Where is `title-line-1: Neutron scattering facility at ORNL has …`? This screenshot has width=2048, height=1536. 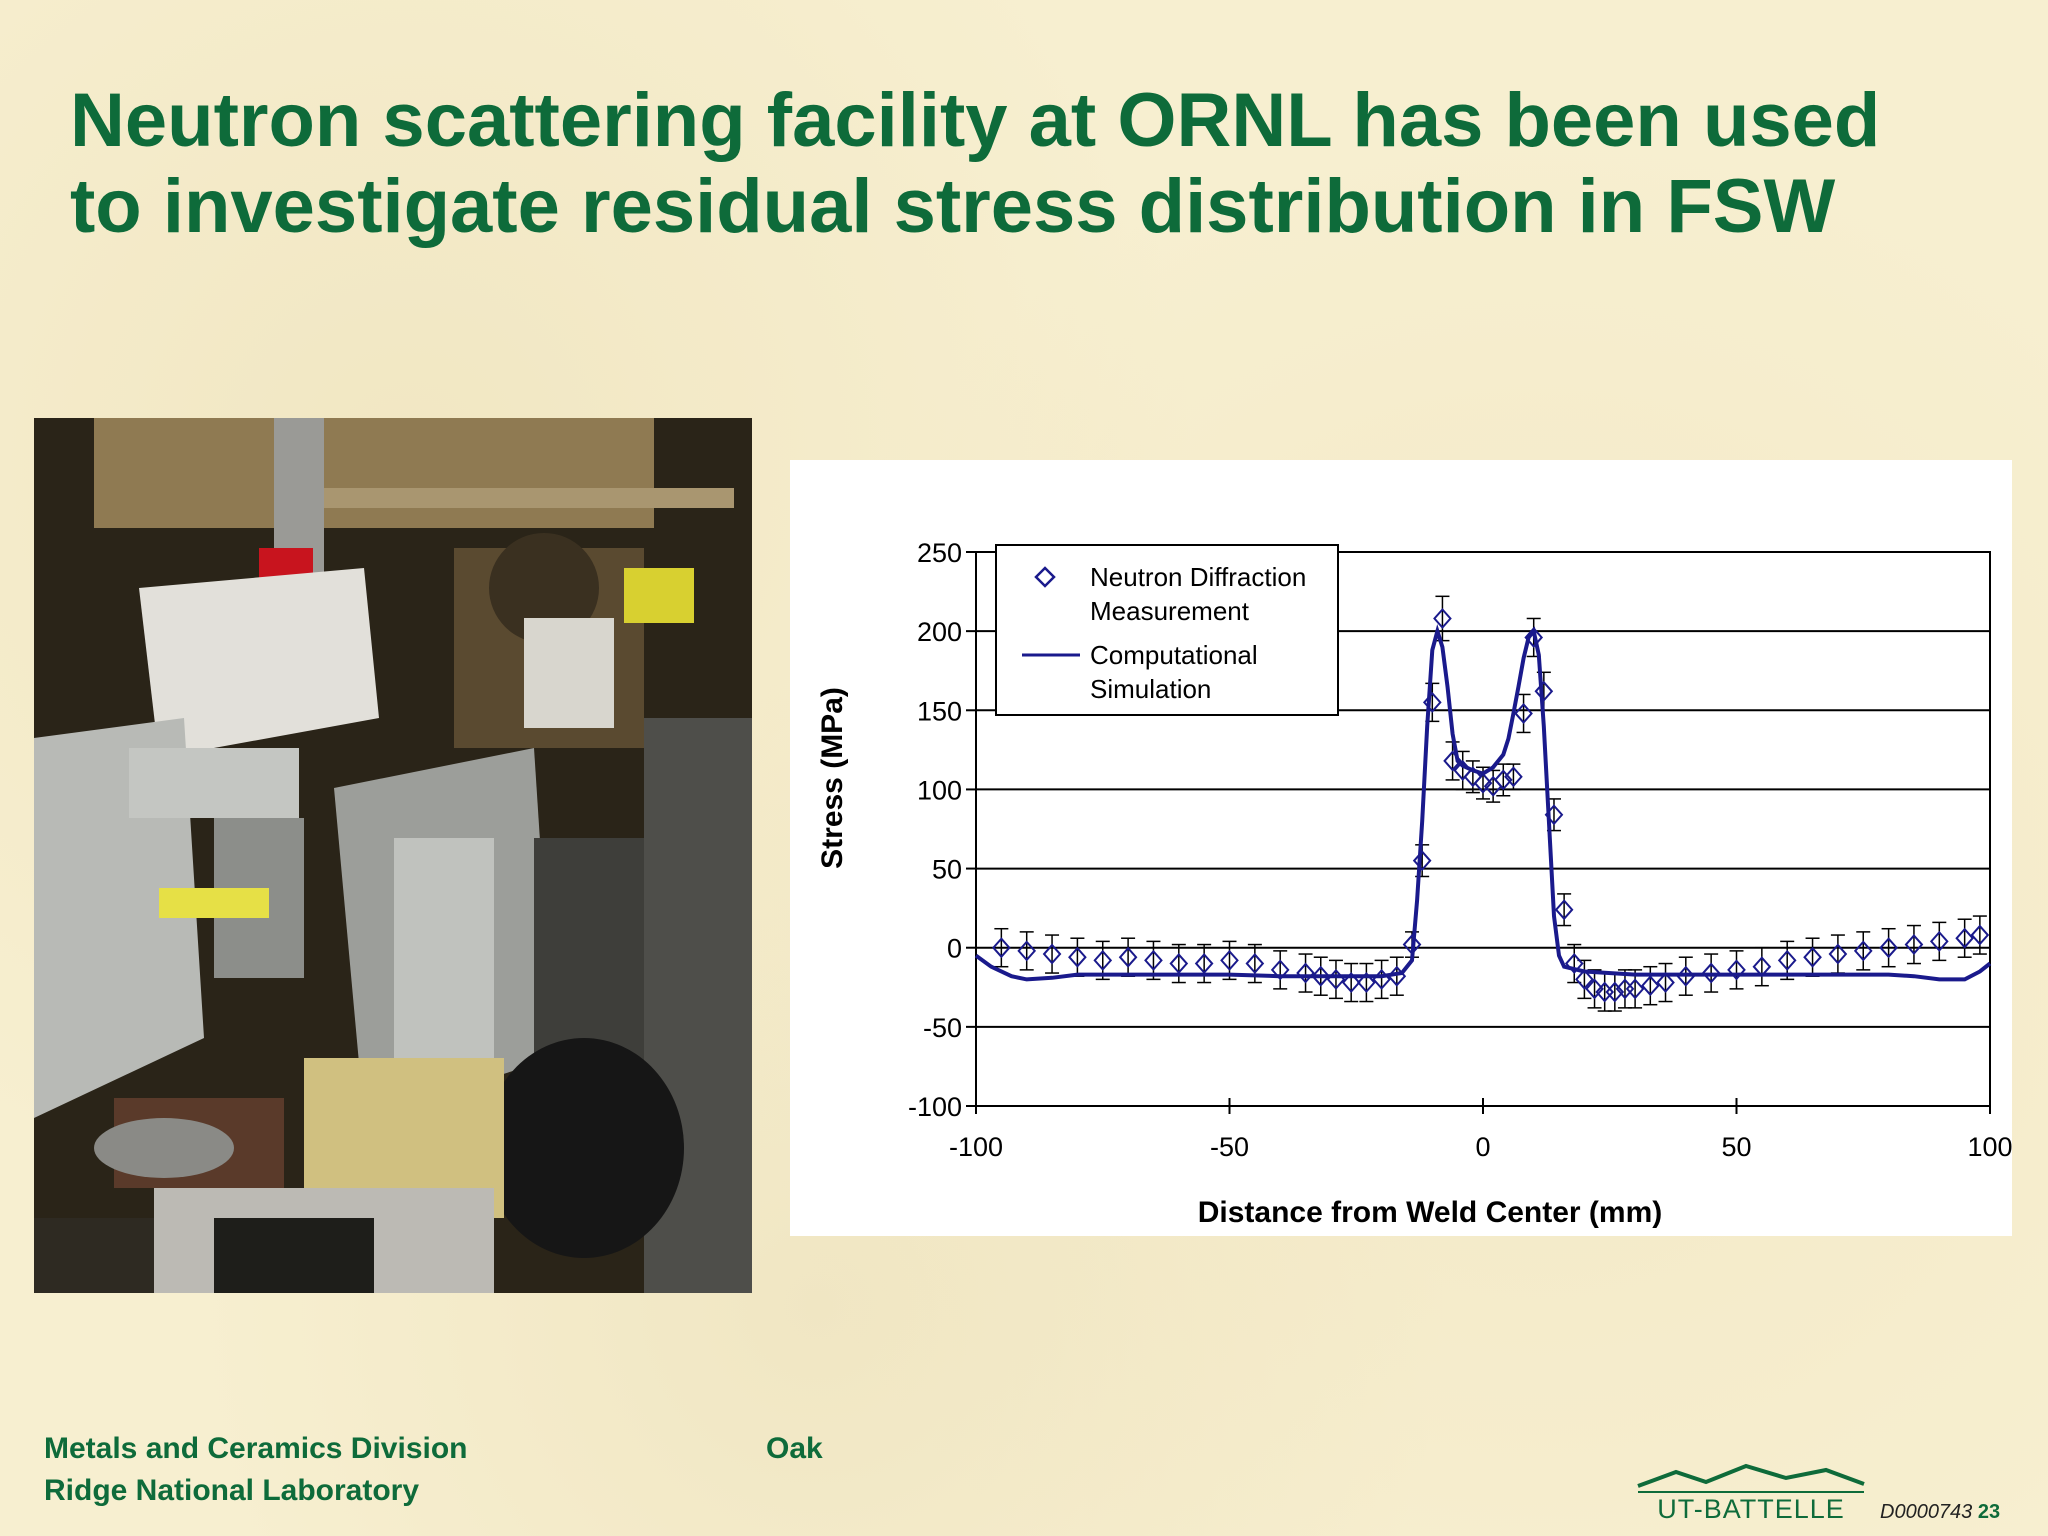 title-line-1: Neutron scattering facility at ORNL has … is located at coordinates (975, 120).